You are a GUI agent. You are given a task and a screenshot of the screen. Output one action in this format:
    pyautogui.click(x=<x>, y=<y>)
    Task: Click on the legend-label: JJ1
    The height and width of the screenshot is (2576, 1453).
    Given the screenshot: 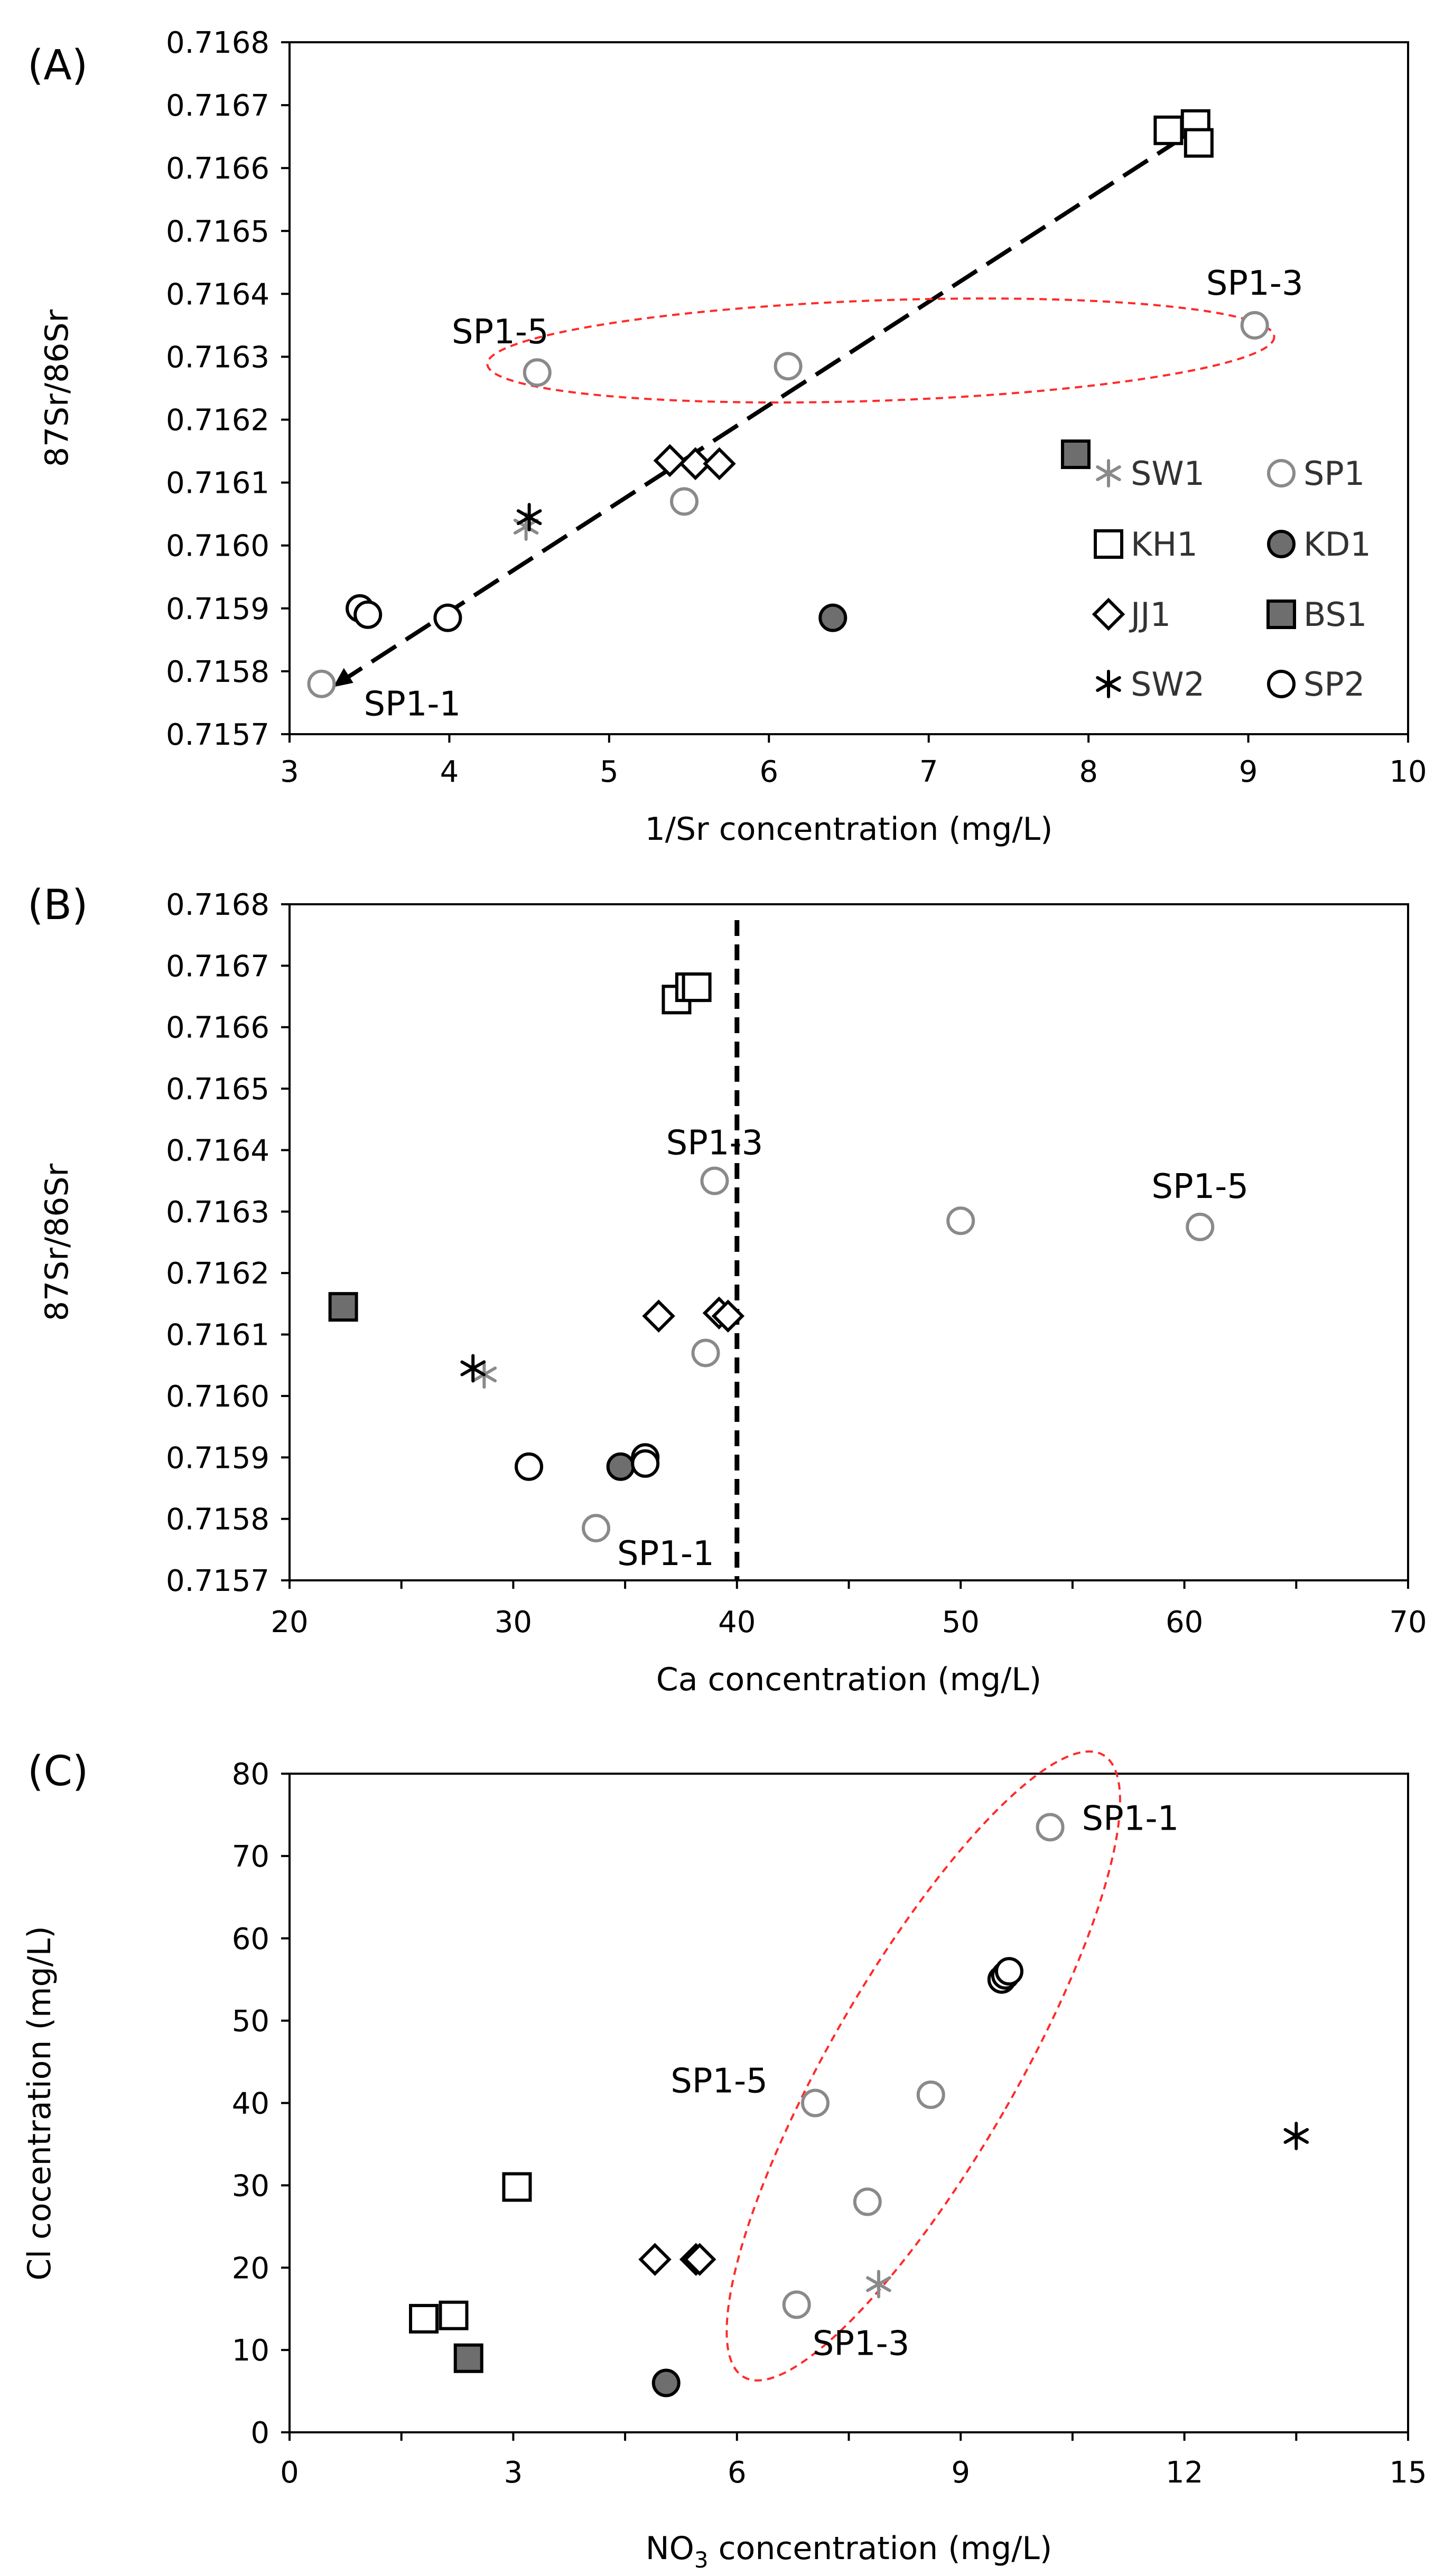 What is the action you would take?
    pyautogui.click(x=1150, y=615)
    